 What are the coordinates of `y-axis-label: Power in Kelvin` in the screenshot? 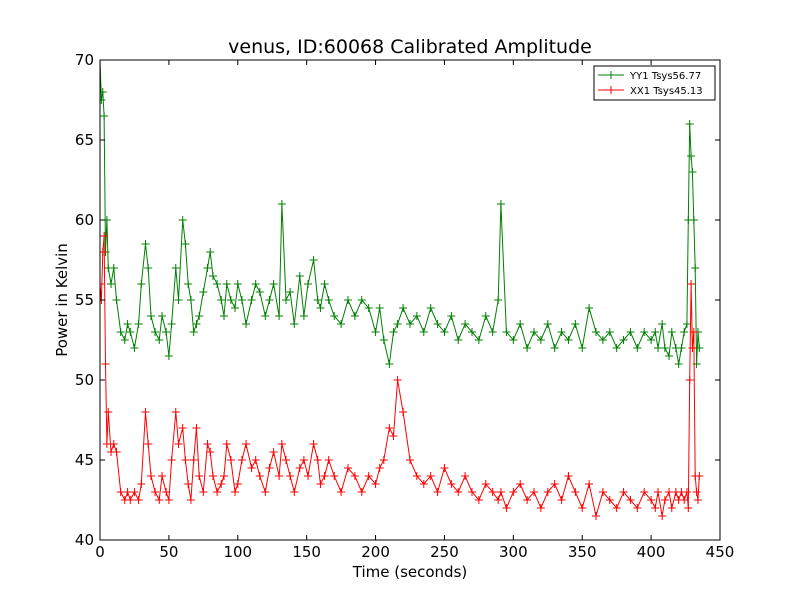 It's located at (62, 300).